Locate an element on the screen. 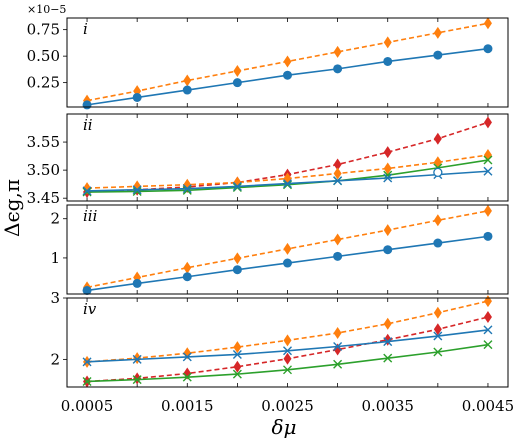 This screenshot has height=440, width=517. y-tick-label: 3 is located at coordinates (55, 298).